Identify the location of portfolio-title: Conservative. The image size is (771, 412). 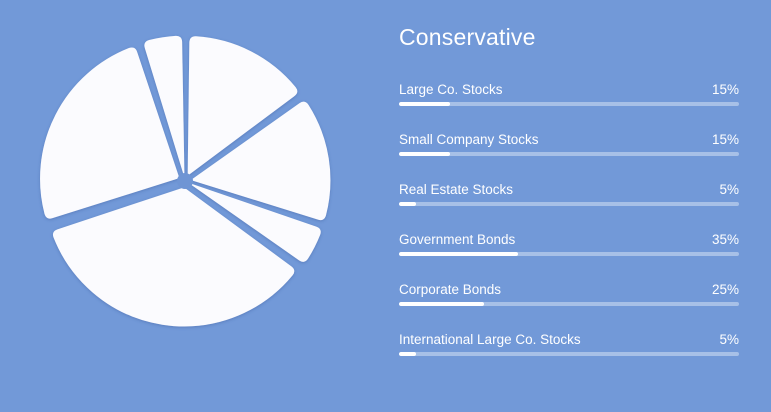
(467, 37).